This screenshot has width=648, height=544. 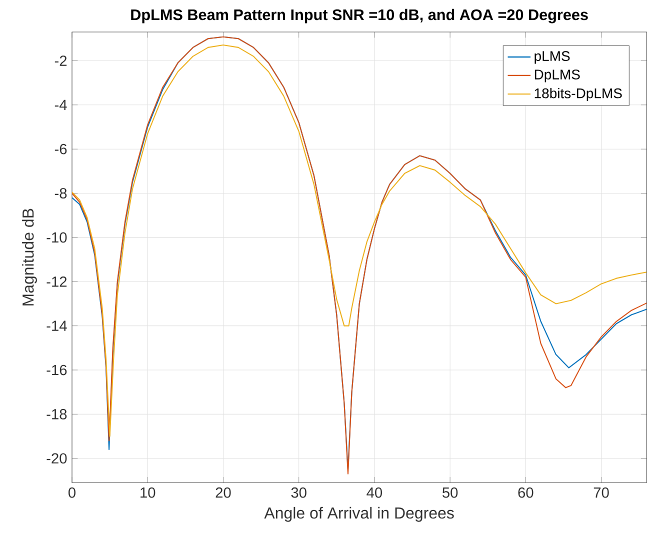 I want to click on x-tick-label: 0, so click(x=72, y=492).